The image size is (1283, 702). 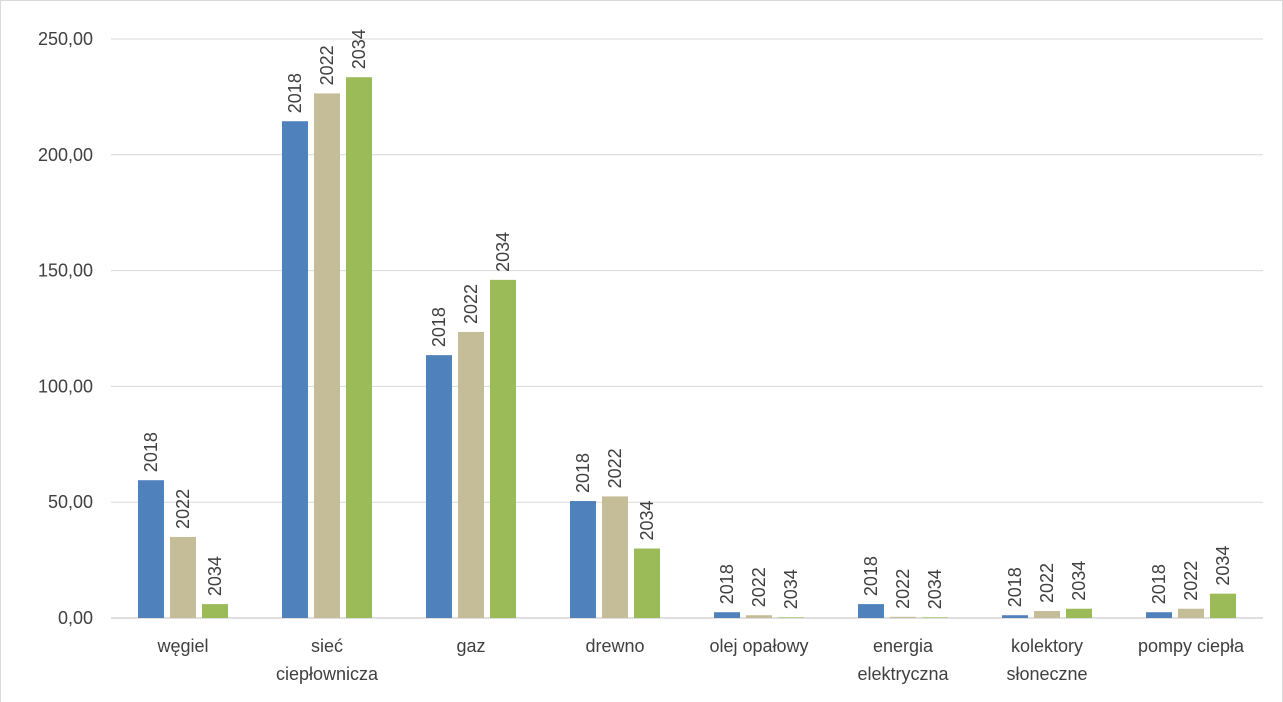 What do you see at coordinates (327, 646) in the screenshot?
I see `category-label: sieć` at bounding box center [327, 646].